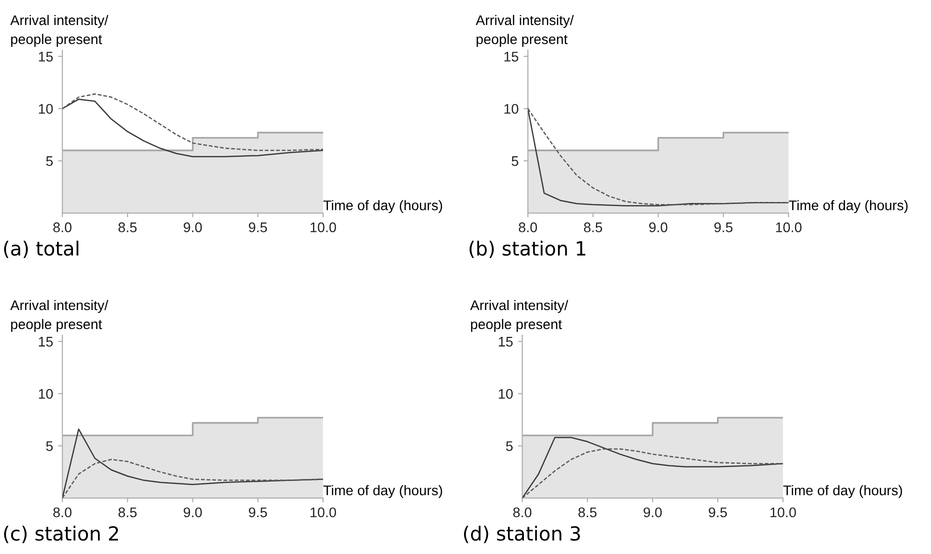 The image size is (931, 554). Describe the element at coordinates (61, 535) in the screenshot. I see `text: (c) station 2` at that location.